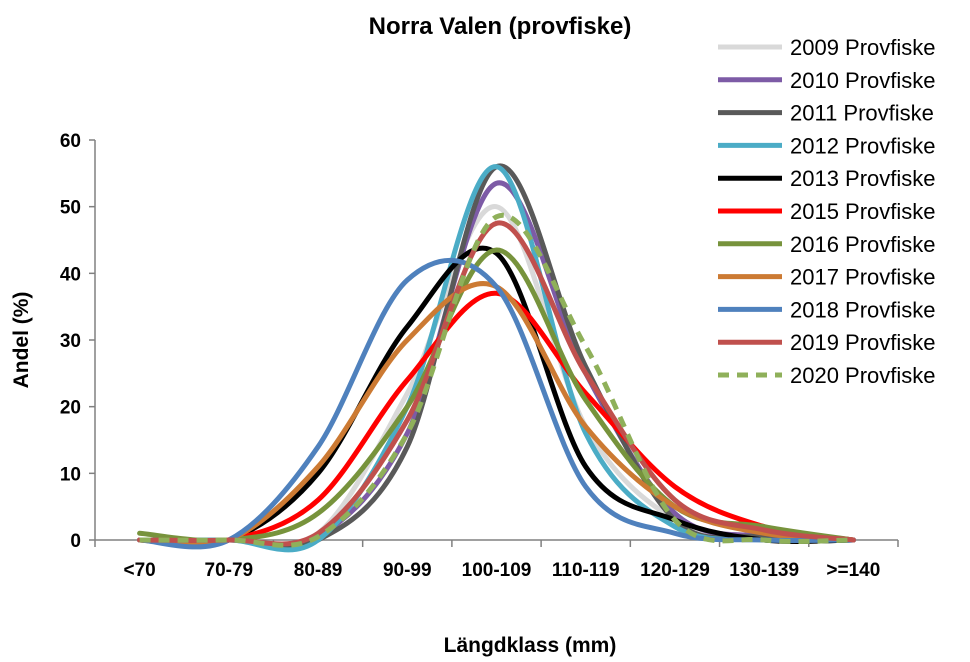  Describe the element at coordinates (863, 211) in the screenshot. I see `legend-label: 2015 Provfiske` at that location.